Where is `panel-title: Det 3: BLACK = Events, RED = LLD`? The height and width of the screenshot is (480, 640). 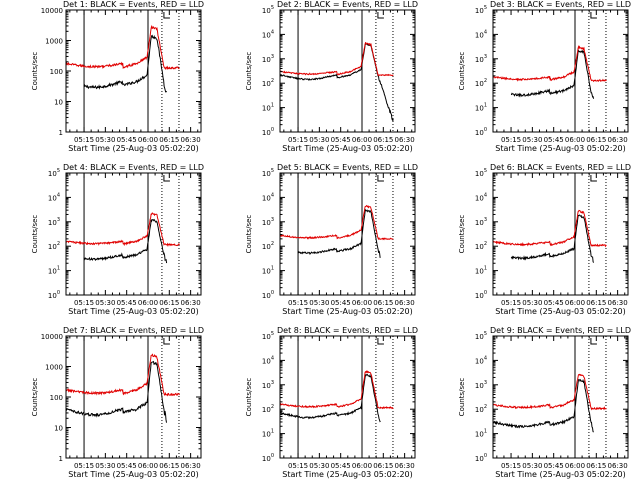 panel-title: Det 3: BLACK = Events, RED = LLD is located at coordinates (560, 4).